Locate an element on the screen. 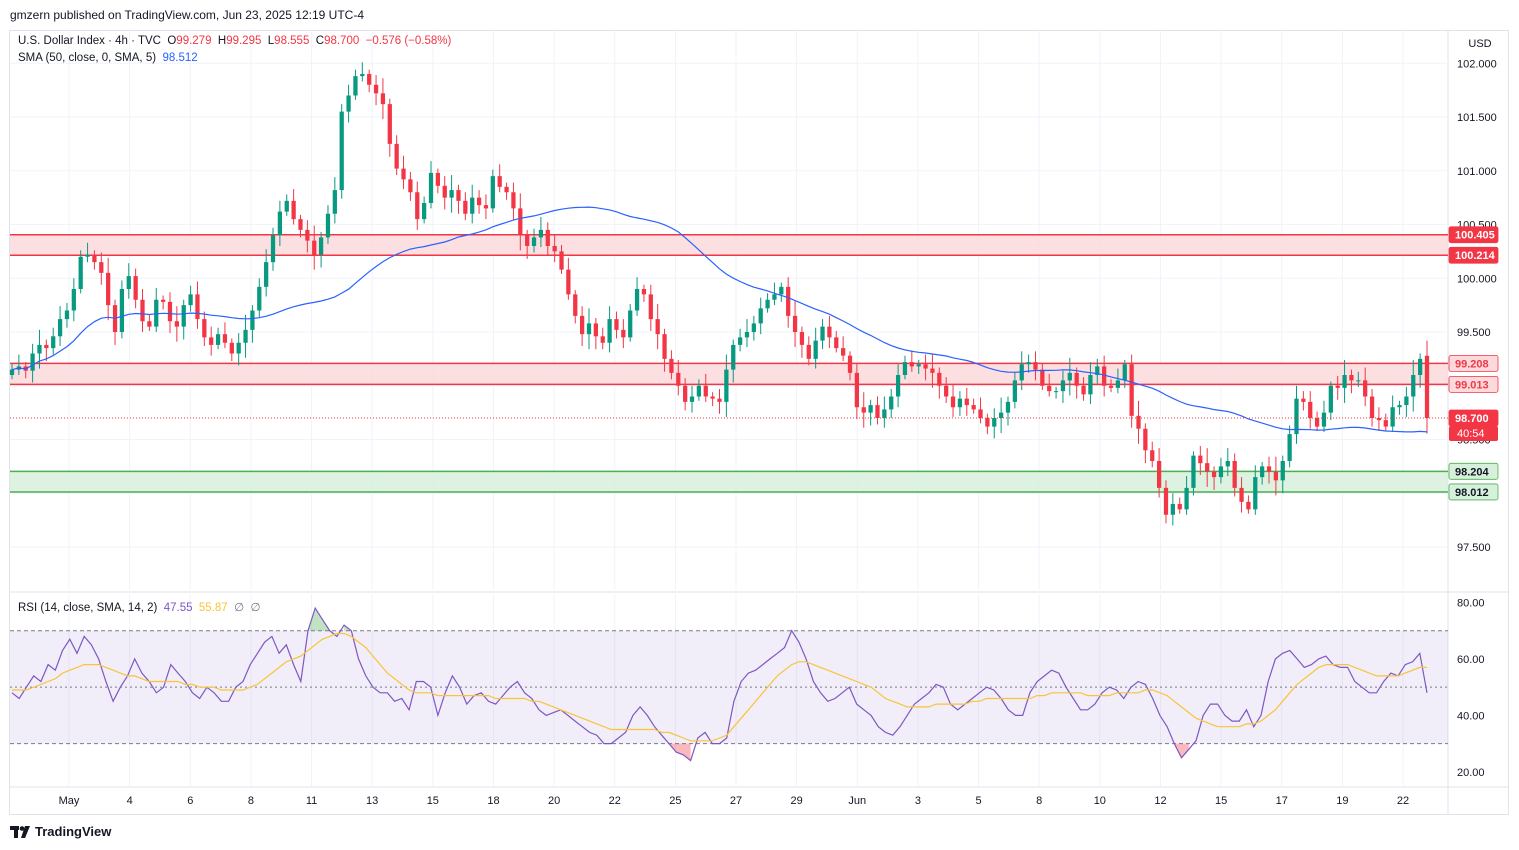 The image size is (1519, 850). time-tick-label: 27 is located at coordinates (736, 801).